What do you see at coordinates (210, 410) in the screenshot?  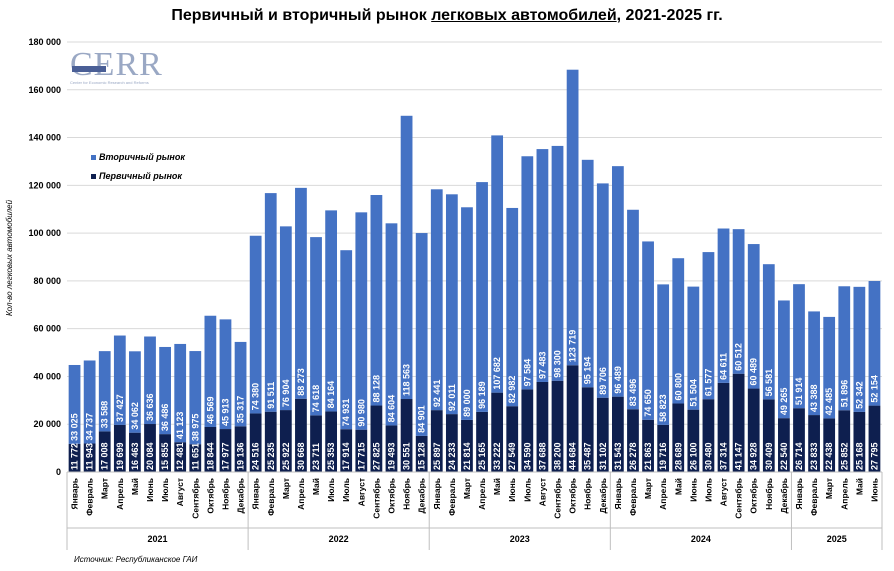 I see `label-secondary: 46 569` at bounding box center [210, 410].